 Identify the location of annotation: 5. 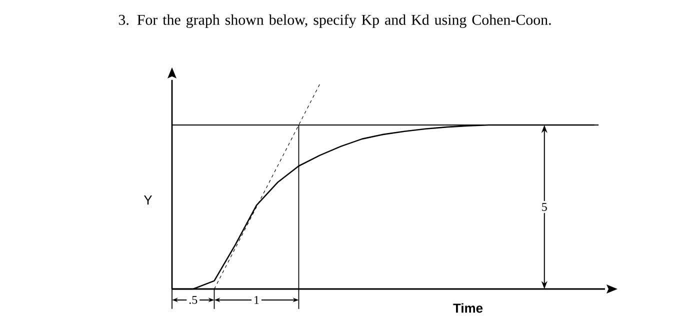
(544, 207).